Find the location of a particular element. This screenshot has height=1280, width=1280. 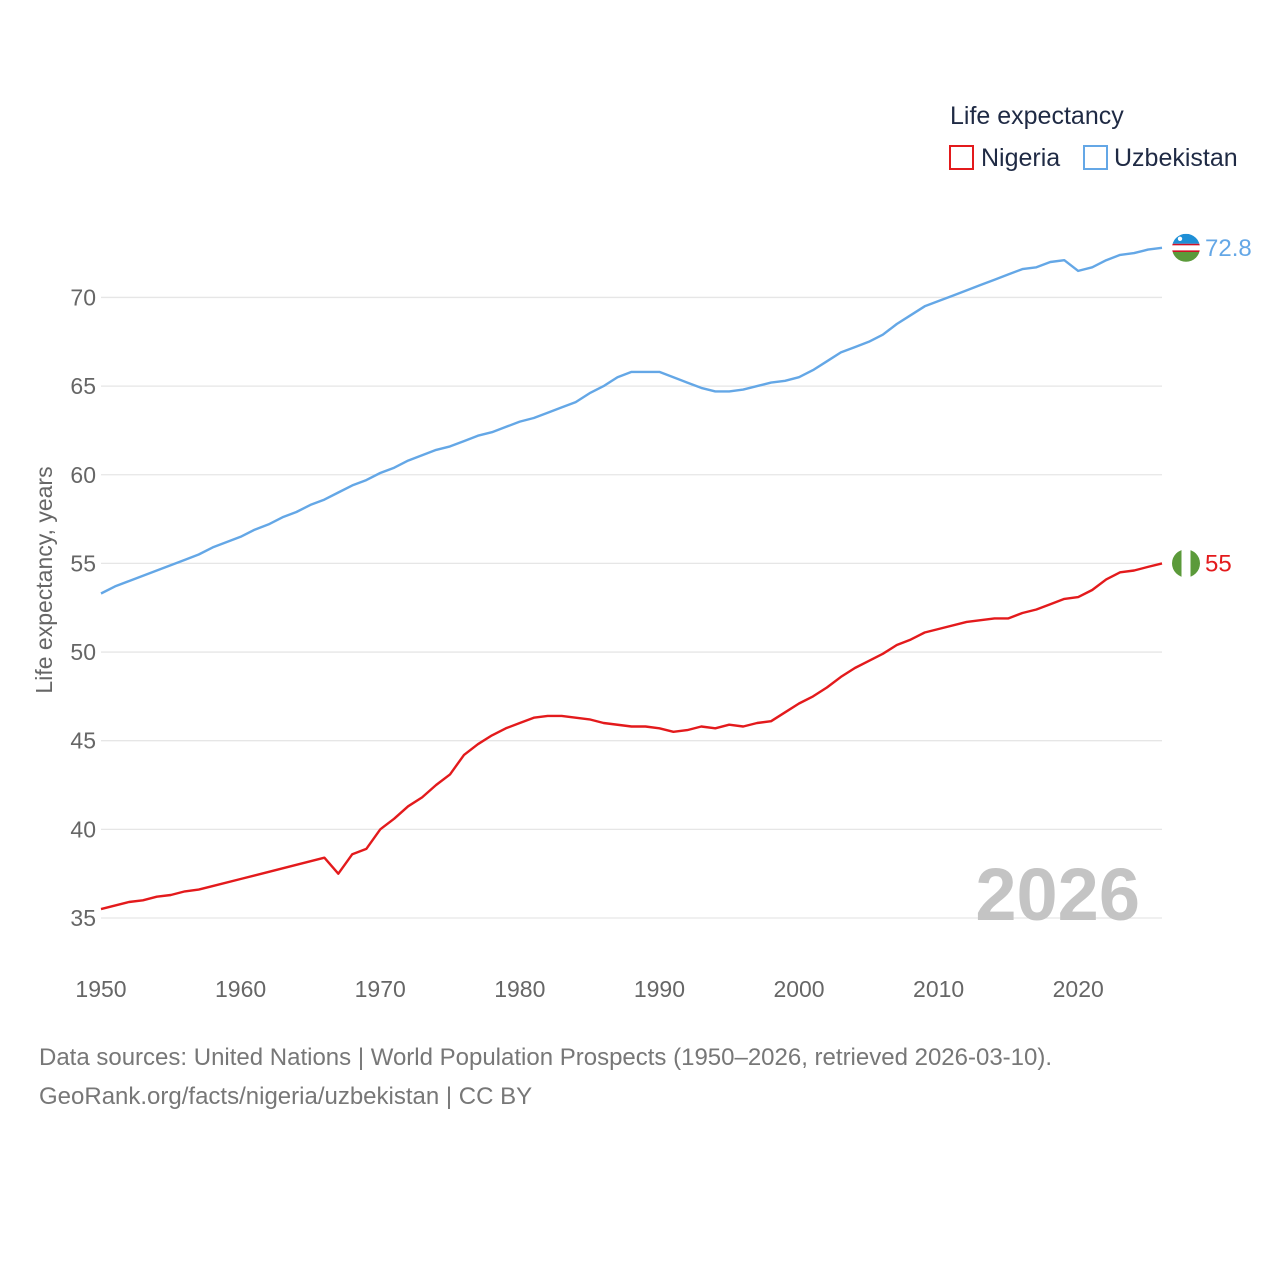

y-tick-label: 70 is located at coordinates (83, 297).